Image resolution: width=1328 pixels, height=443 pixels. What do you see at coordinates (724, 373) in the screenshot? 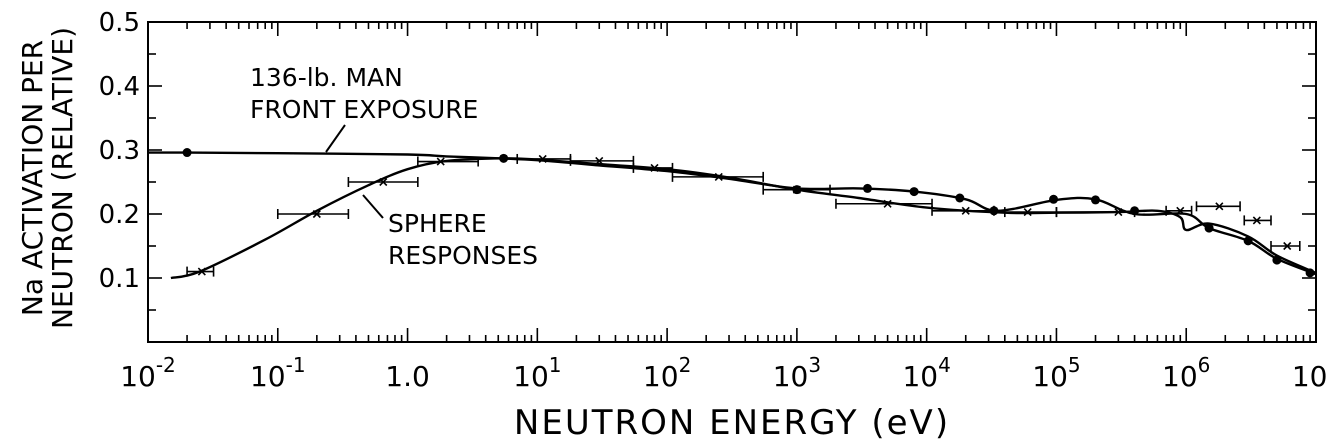
I see `x-tick-labels: 10⁻² 10⁻¹ 1.0 10¹ 10² 10³ 10⁴ 10⁵ 10⁶ 10⁷` at bounding box center [724, 373].